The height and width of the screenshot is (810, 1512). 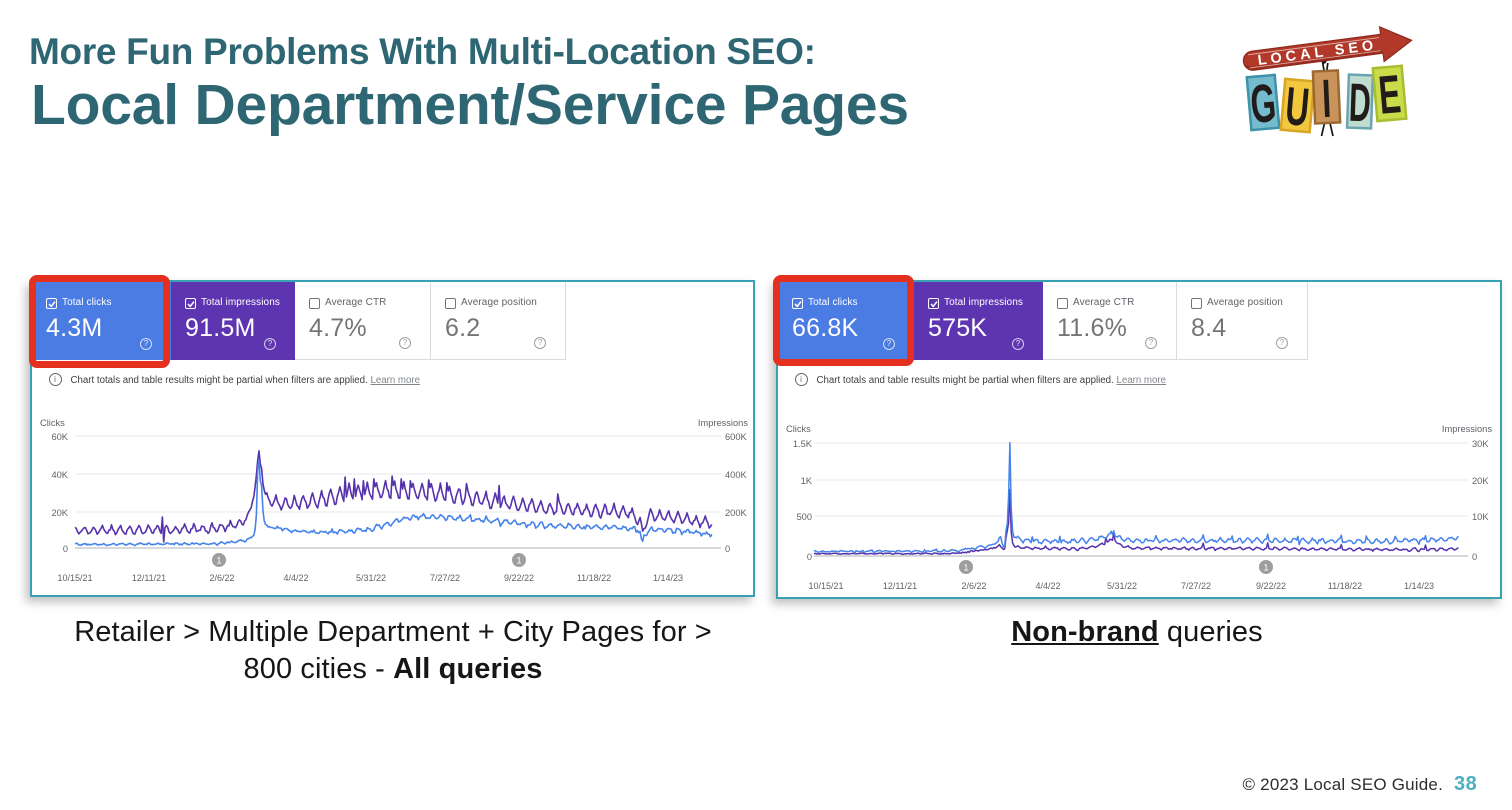 What do you see at coordinates (807, 481) in the screenshot?
I see `svg-text: 1K` at bounding box center [807, 481].